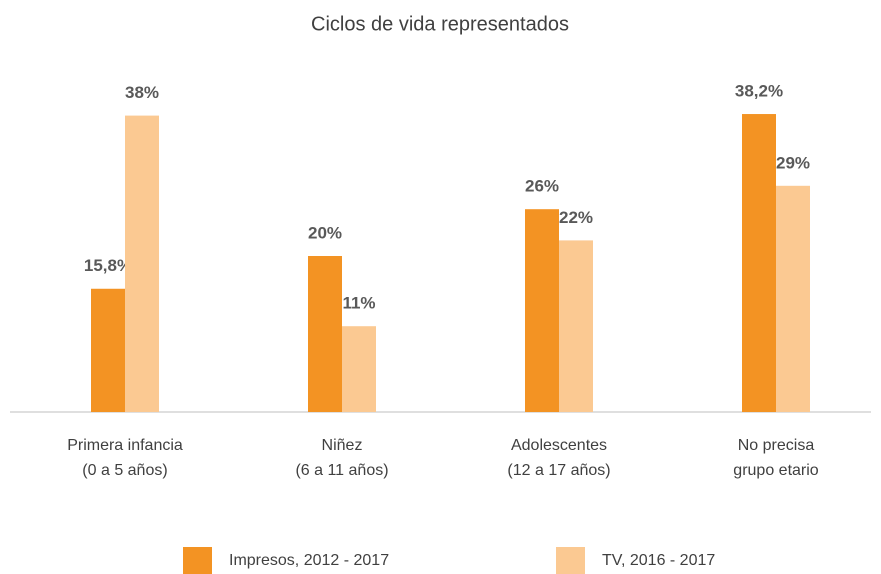 This screenshot has width=881, height=574. I want to click on x-tick-label: Niñez, so click(342, 445).